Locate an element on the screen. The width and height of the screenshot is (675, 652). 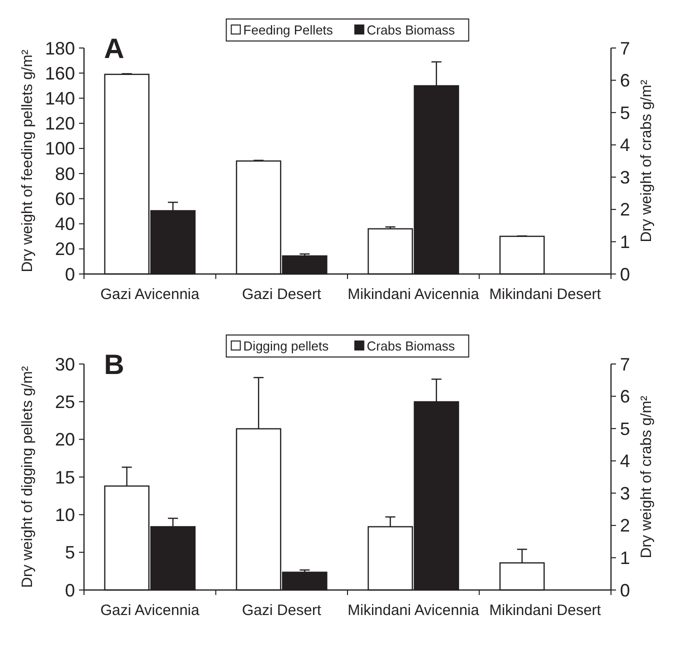
y-tick-label: 40 is located at coordinates (64, 224).